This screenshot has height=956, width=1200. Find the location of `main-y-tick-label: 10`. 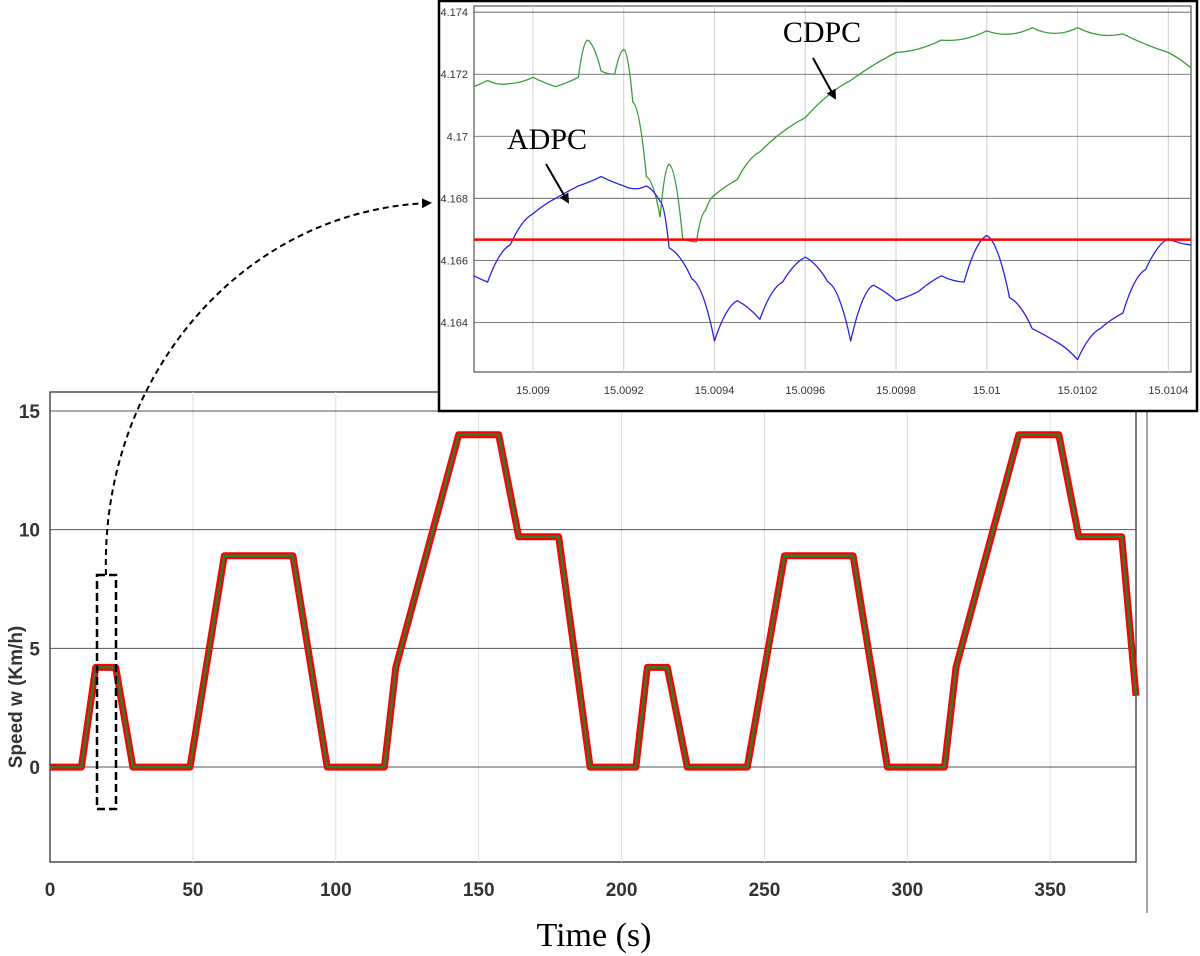

main-y-tick-label: 10 is located at coordinates (29, 531).